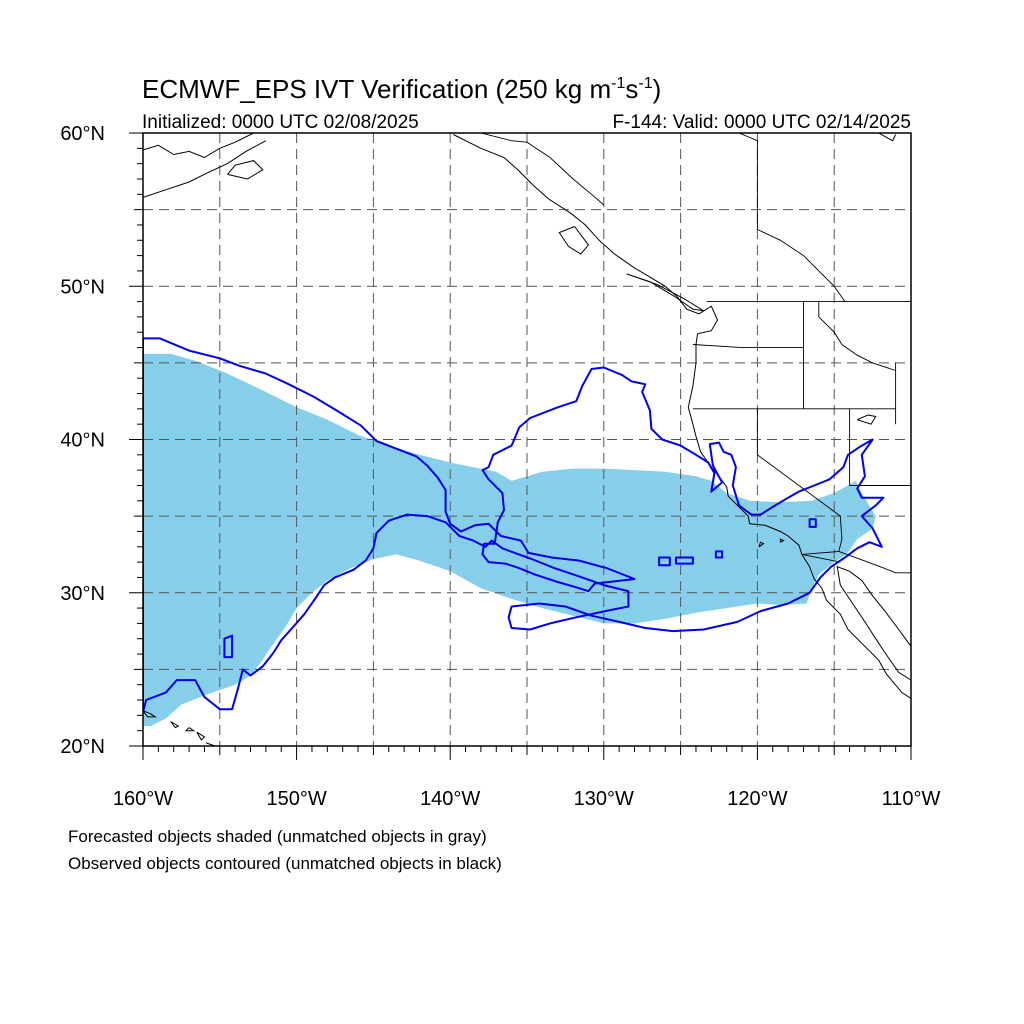 Image resolution: width=1024 pixels, height=1024 pixels. I want to click on y-tick-label: 20°N, so click(82, 747).